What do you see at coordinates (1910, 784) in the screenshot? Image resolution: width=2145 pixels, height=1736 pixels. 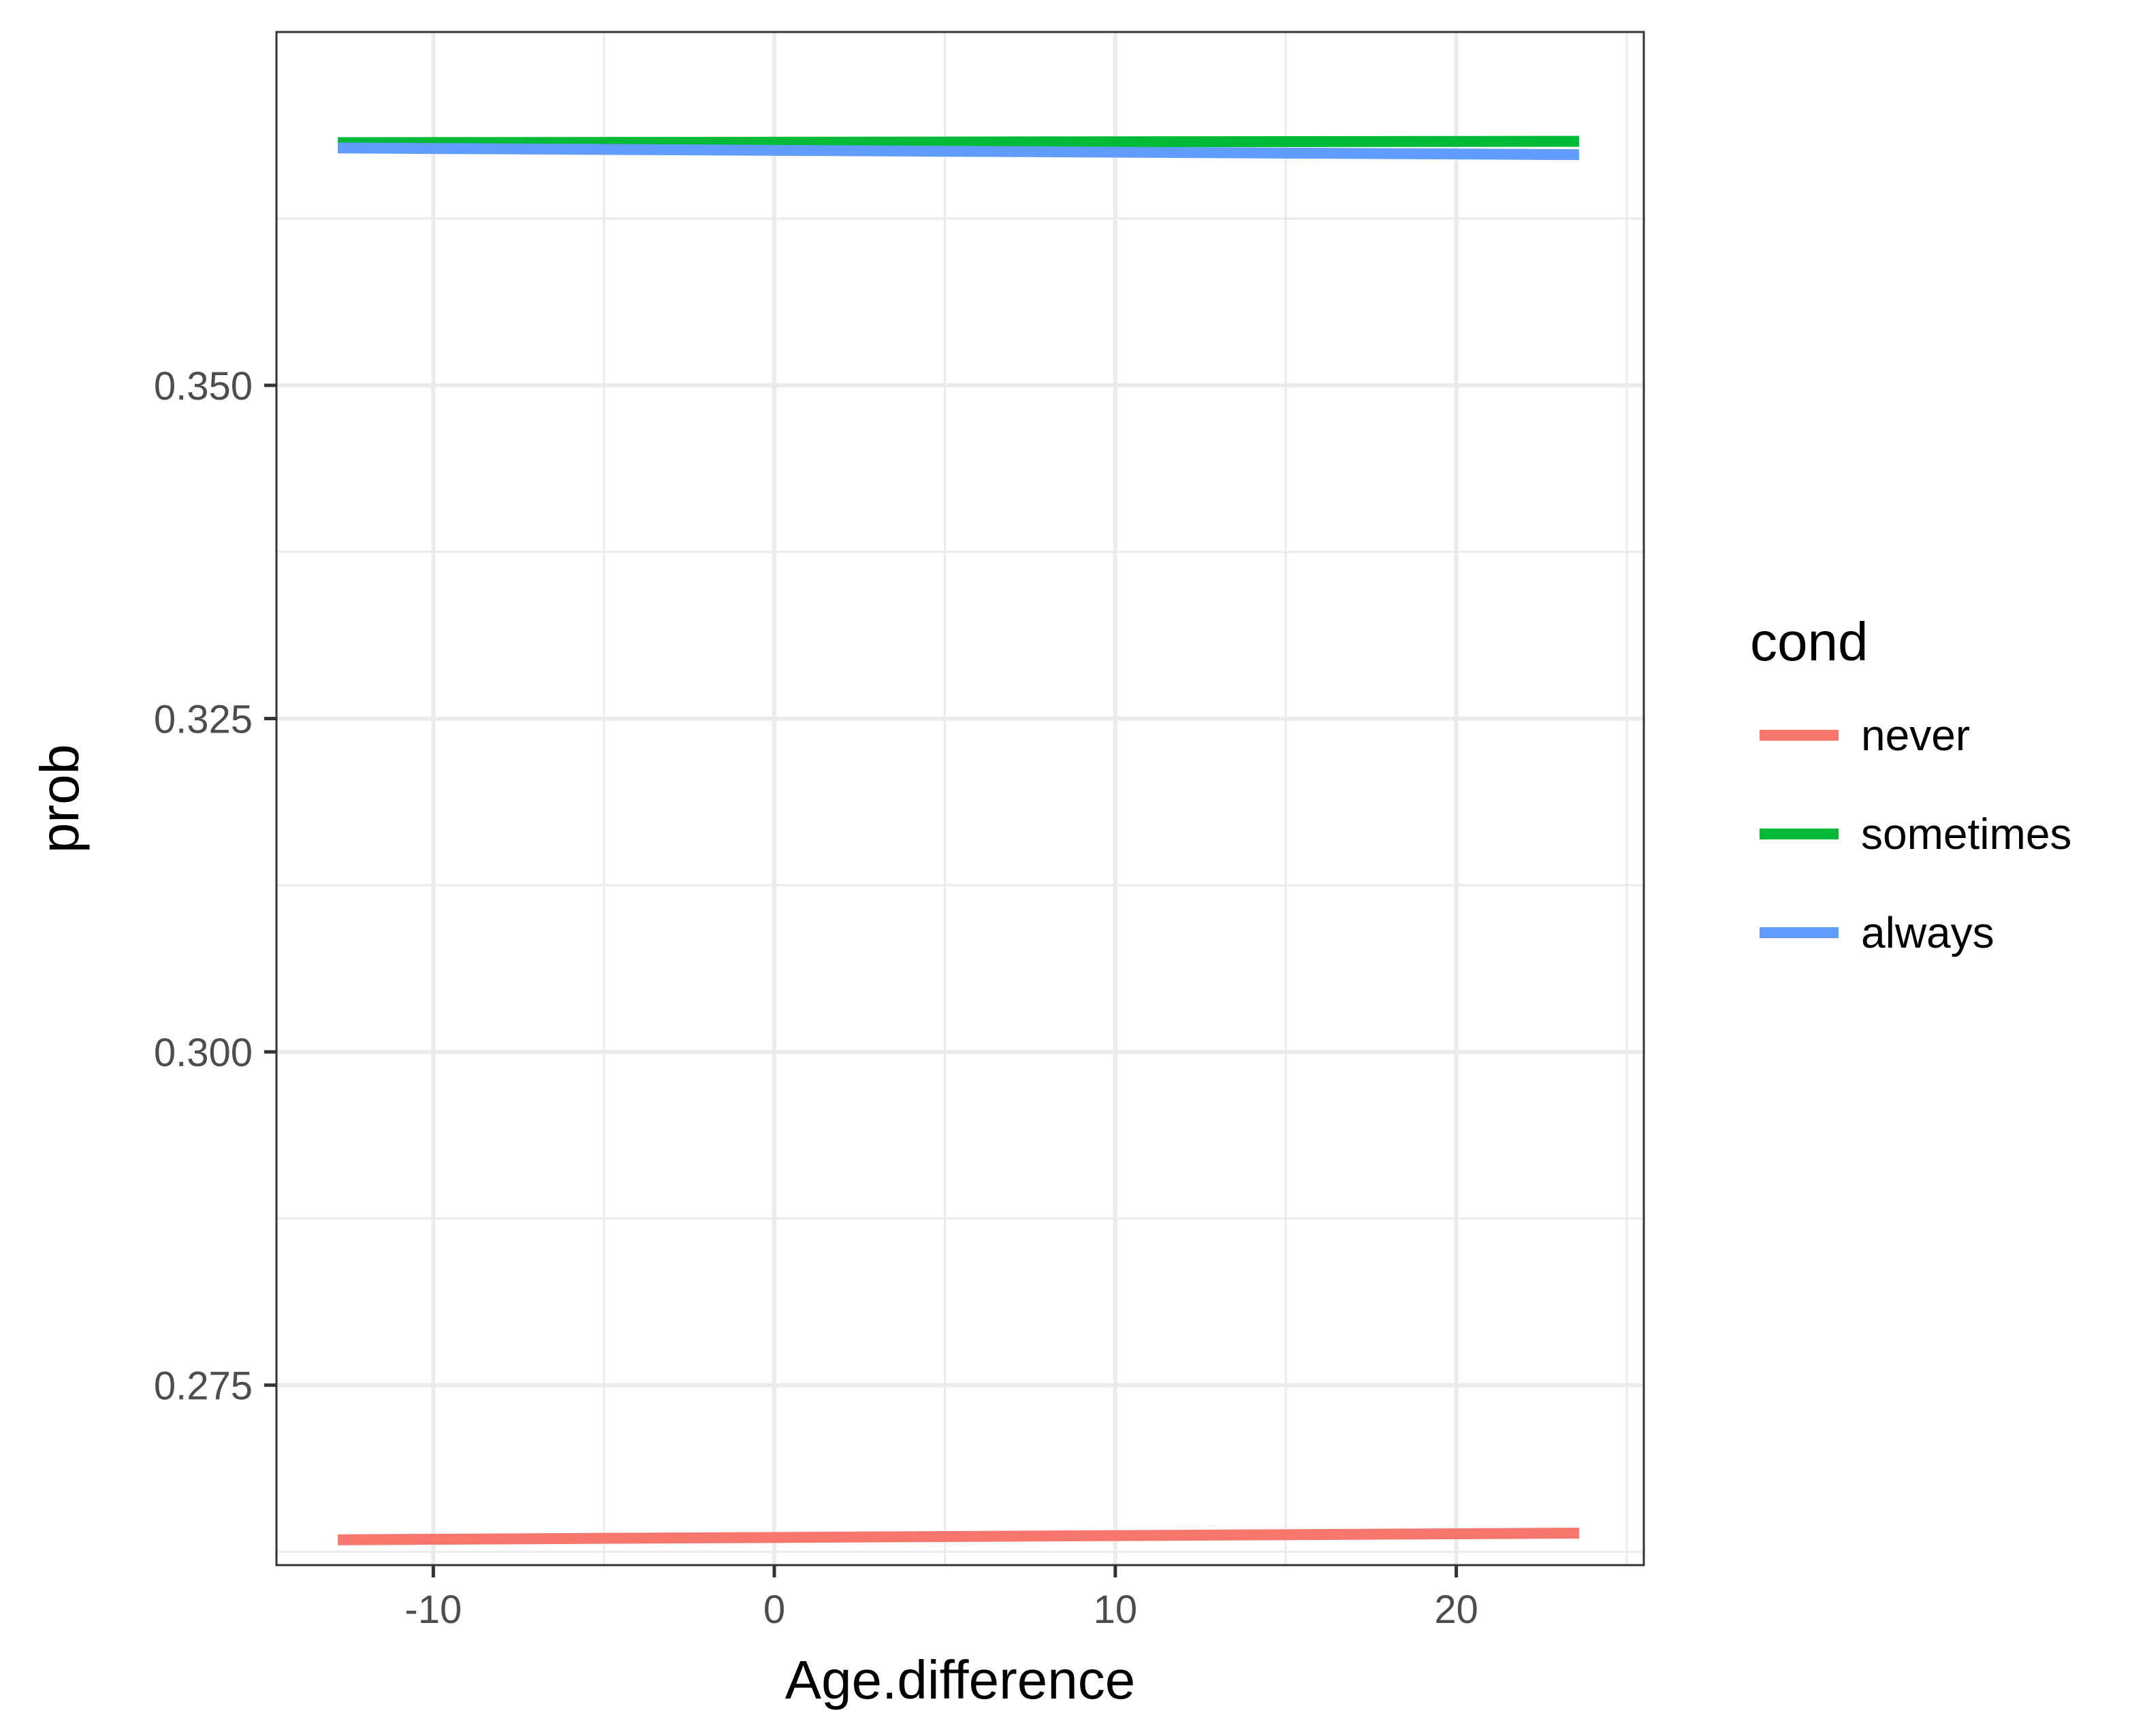 I see `legend: cond never sometimes always` at bounding box center [1910, 784].